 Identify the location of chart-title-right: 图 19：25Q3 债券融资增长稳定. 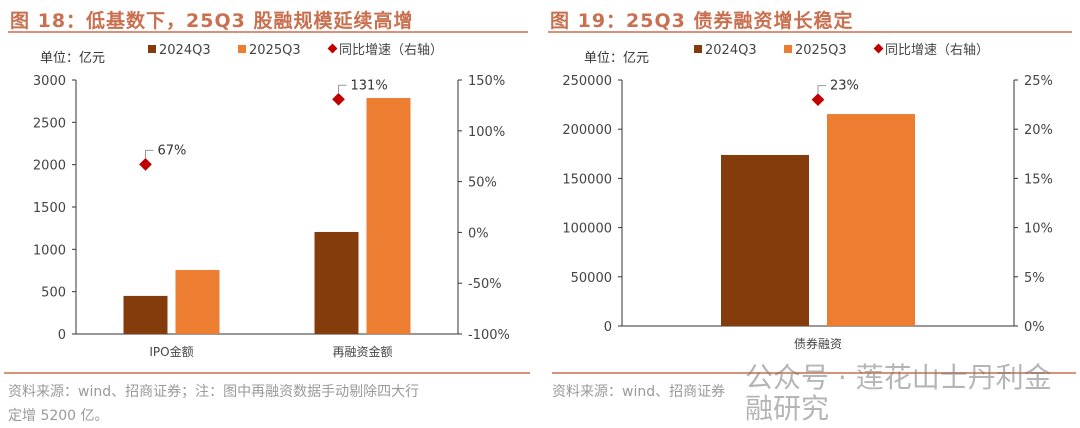
(702, 21).